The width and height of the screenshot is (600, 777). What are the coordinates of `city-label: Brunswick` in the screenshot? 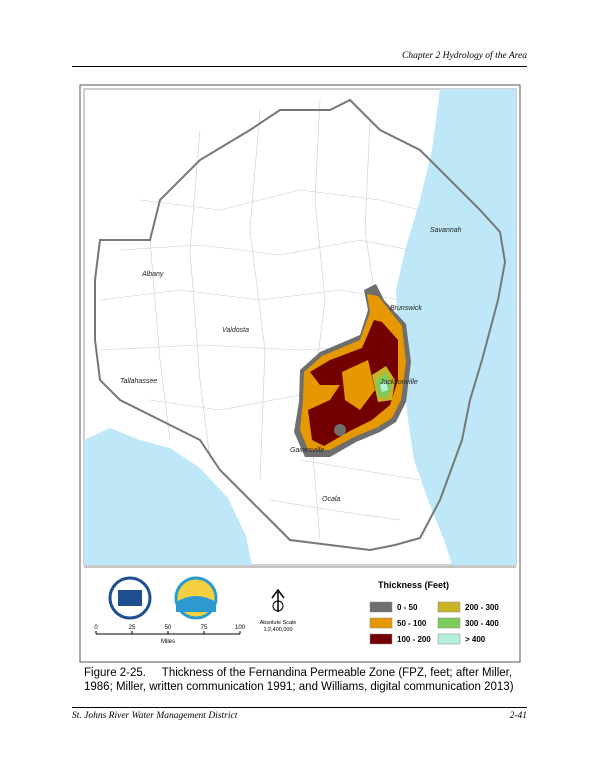 It's located at (406, 308).